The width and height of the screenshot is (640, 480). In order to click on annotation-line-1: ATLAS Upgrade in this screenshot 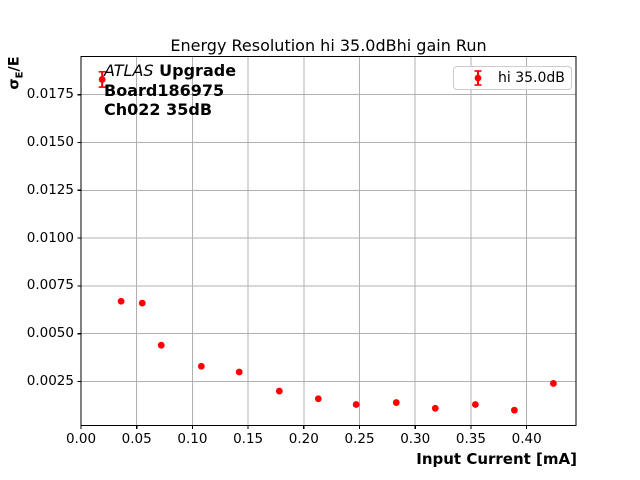, I will do `click(170, 71)`.